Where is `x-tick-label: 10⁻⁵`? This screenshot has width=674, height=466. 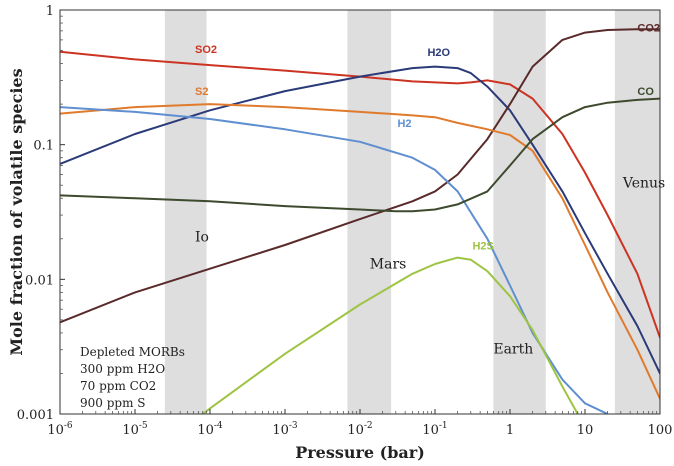
x-tick-label: 10⁻⁵ is located at coordinates (135, 429).